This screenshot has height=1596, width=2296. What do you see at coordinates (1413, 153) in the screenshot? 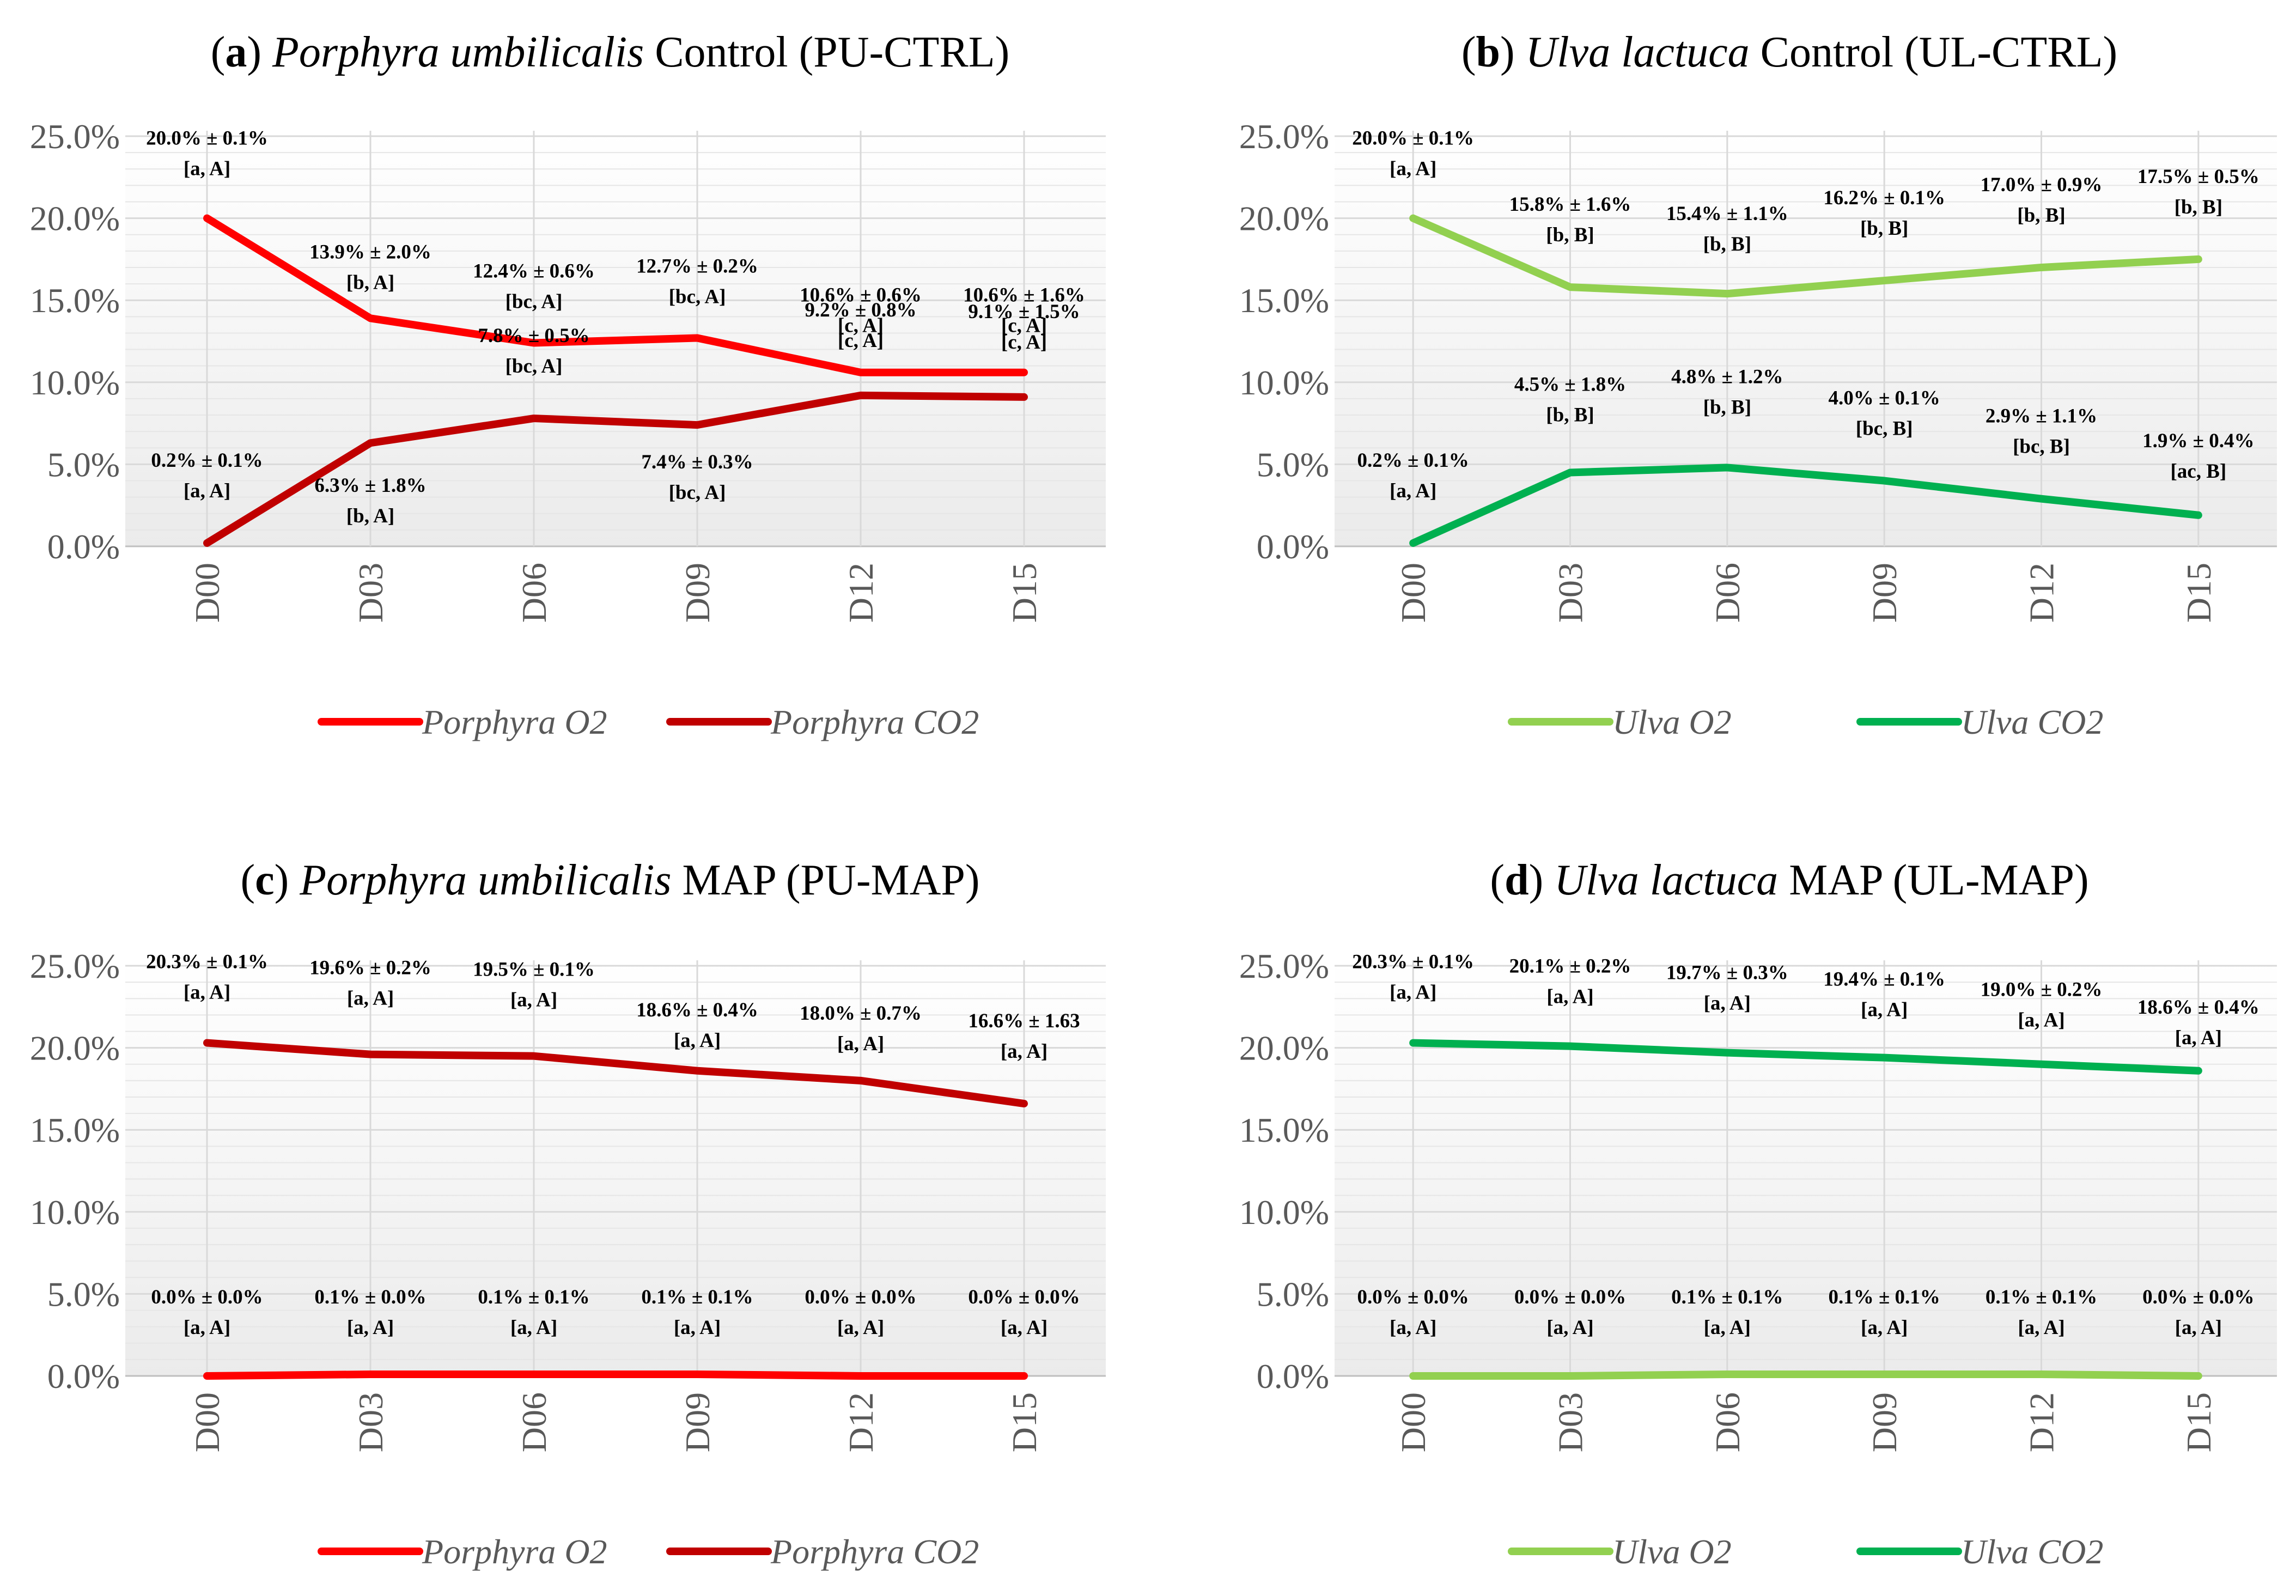
I see `data-label: 20.0% ± 0.1% [a, A]` at bounding box center [1413, 153].